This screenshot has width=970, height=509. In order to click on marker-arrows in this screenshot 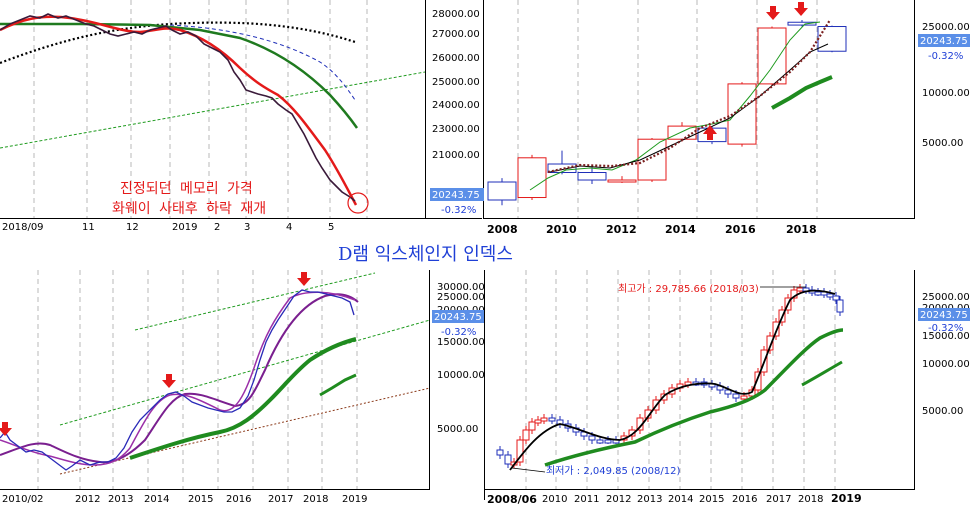, I will do `click(155, 354)`.